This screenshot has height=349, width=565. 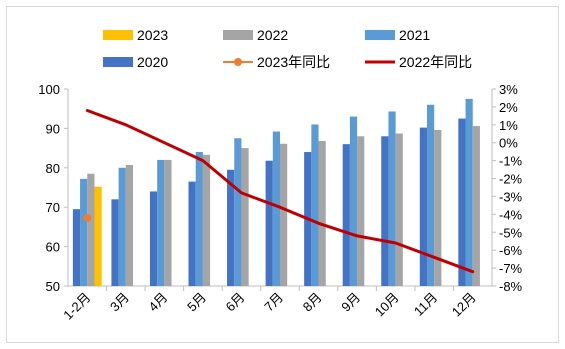 What do you see at coordinates (380, 35) in the screenshot?
I see `legend-swatch-2021` at bounding box center [380, 35].